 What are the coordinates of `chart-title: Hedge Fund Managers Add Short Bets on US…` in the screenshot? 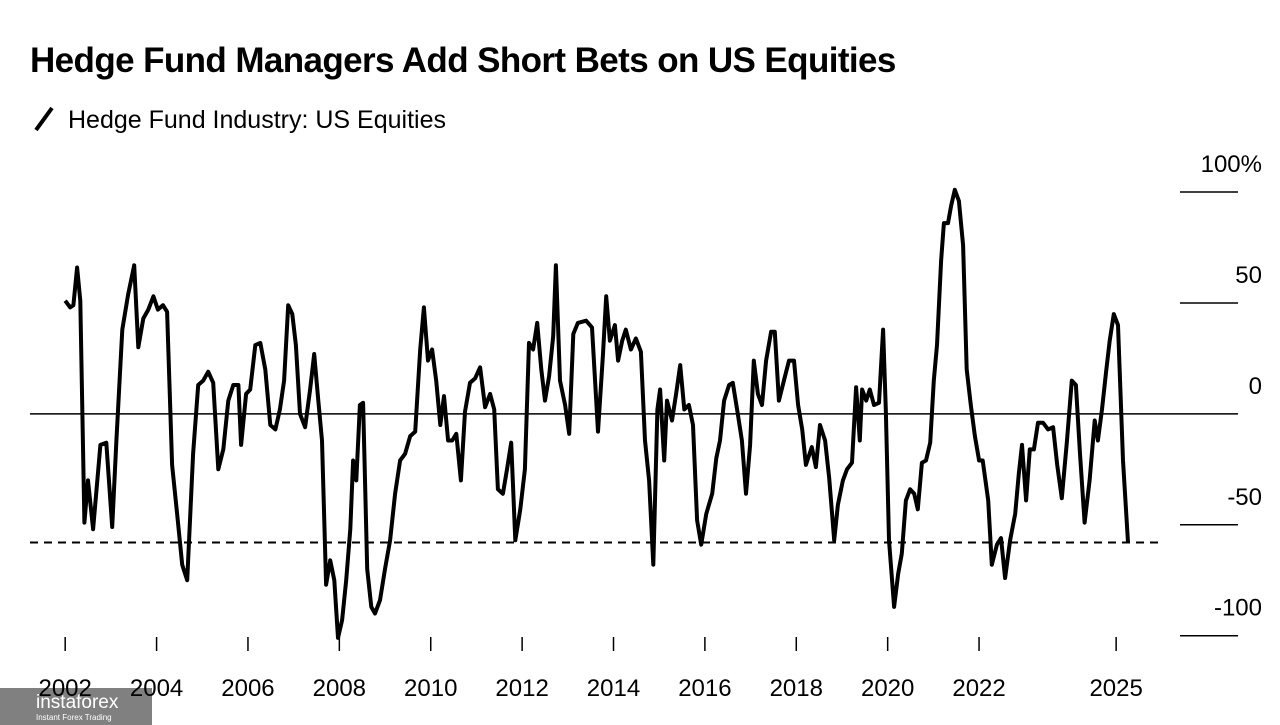 It's located at (463, 60).